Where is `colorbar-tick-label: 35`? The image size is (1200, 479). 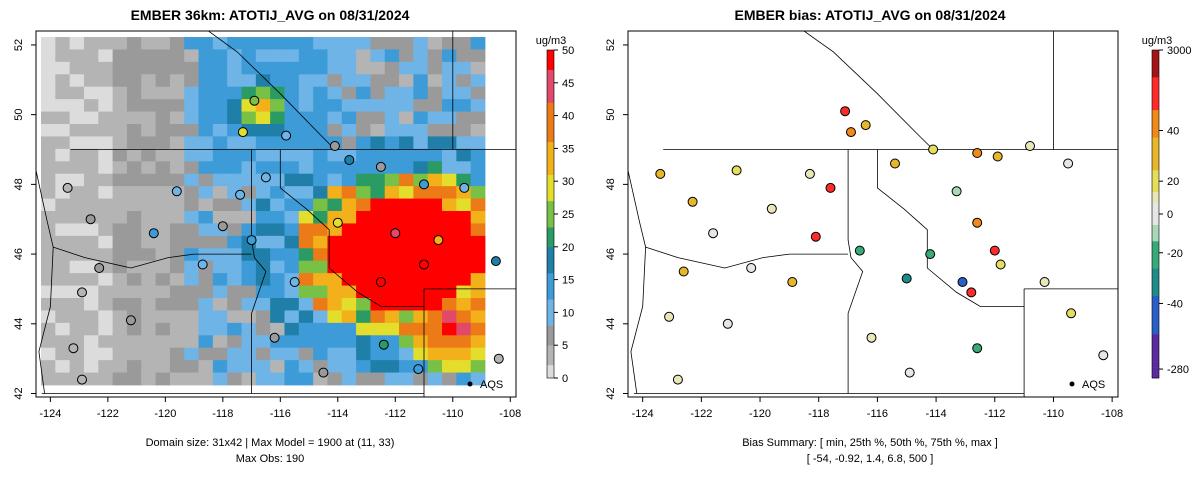 colorbar-tick-label: 35 is located at coordinates (568, 149).